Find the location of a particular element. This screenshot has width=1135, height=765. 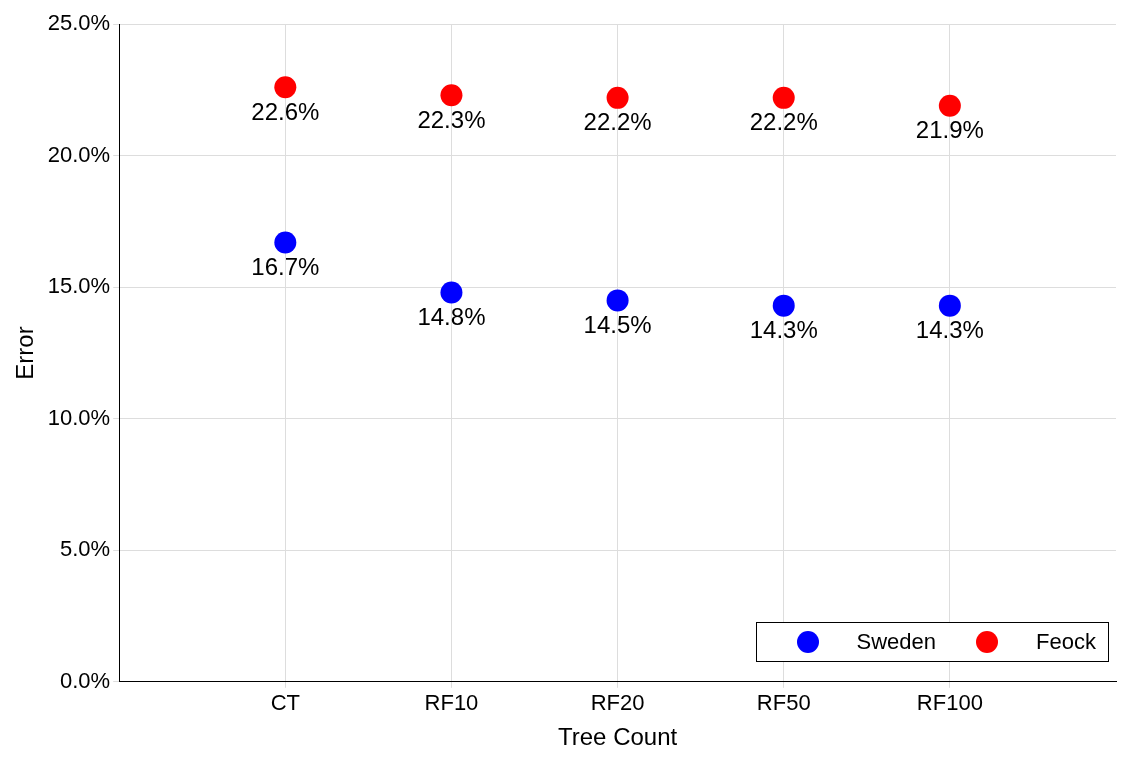

data-label: 14.5% is located at coordinates (617, 325).